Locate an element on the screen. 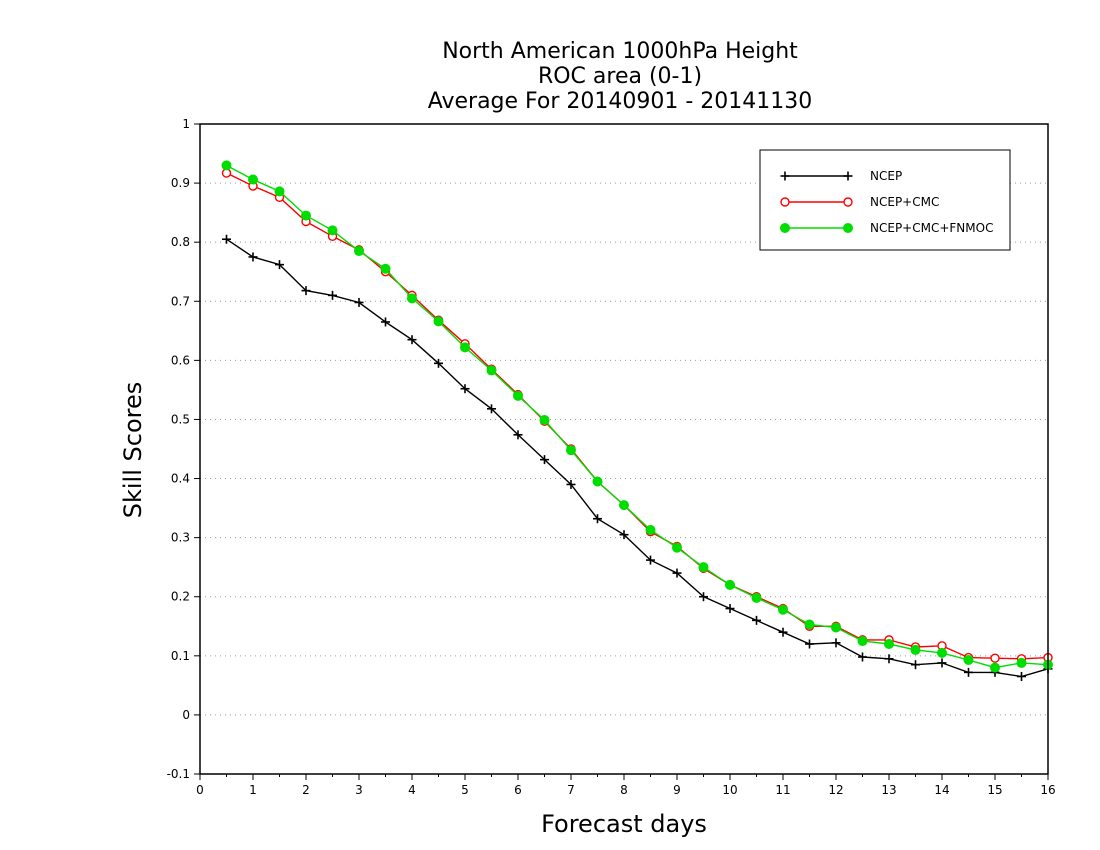 The width and height of the screenshot is (1100, 850). y-tick-label: 0.7 is located at coordinates (180, 301).